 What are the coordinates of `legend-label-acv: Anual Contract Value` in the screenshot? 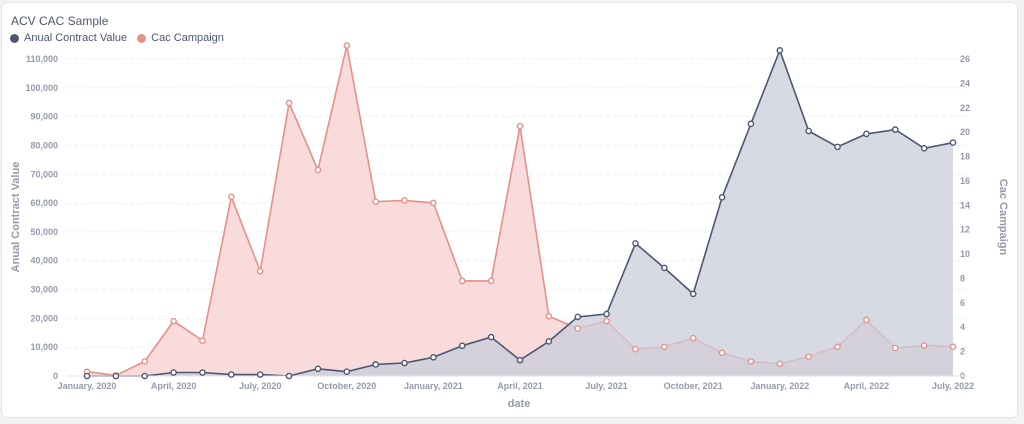 It's located at (76, 38).